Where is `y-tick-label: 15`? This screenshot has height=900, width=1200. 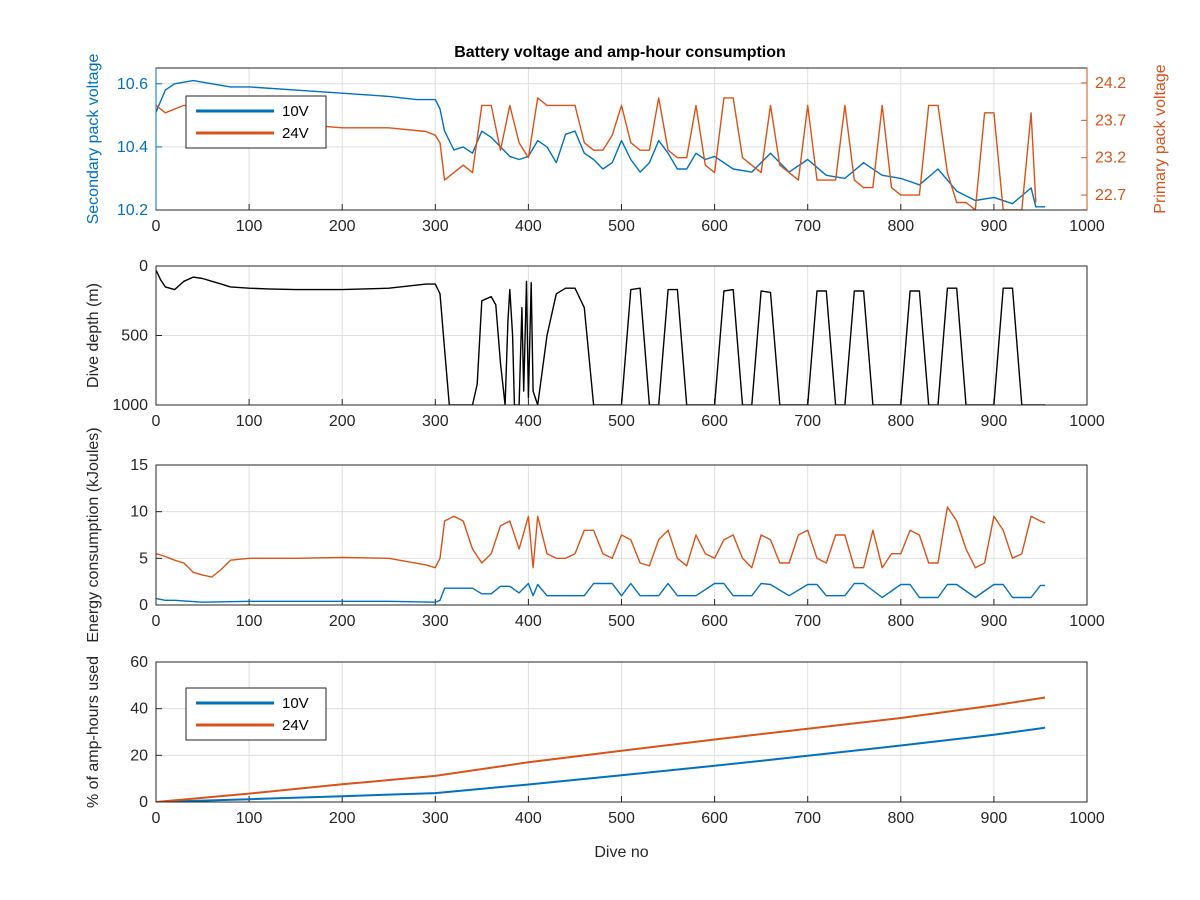 y-tick-label: 15 is located at coordinates (139, 465).